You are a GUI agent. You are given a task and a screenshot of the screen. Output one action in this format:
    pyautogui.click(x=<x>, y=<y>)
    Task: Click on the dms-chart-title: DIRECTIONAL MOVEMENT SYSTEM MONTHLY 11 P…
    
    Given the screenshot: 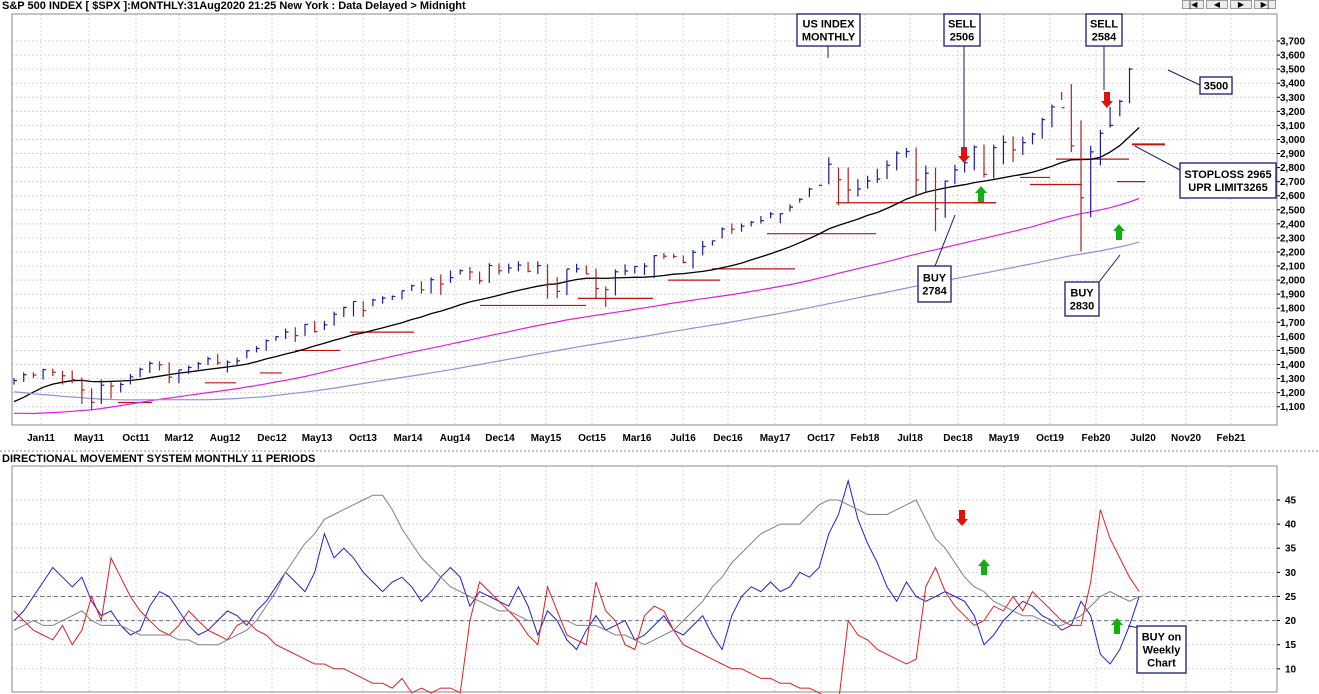 What is the action you would take?
    pyautogui.click(x=158, y=459)
    